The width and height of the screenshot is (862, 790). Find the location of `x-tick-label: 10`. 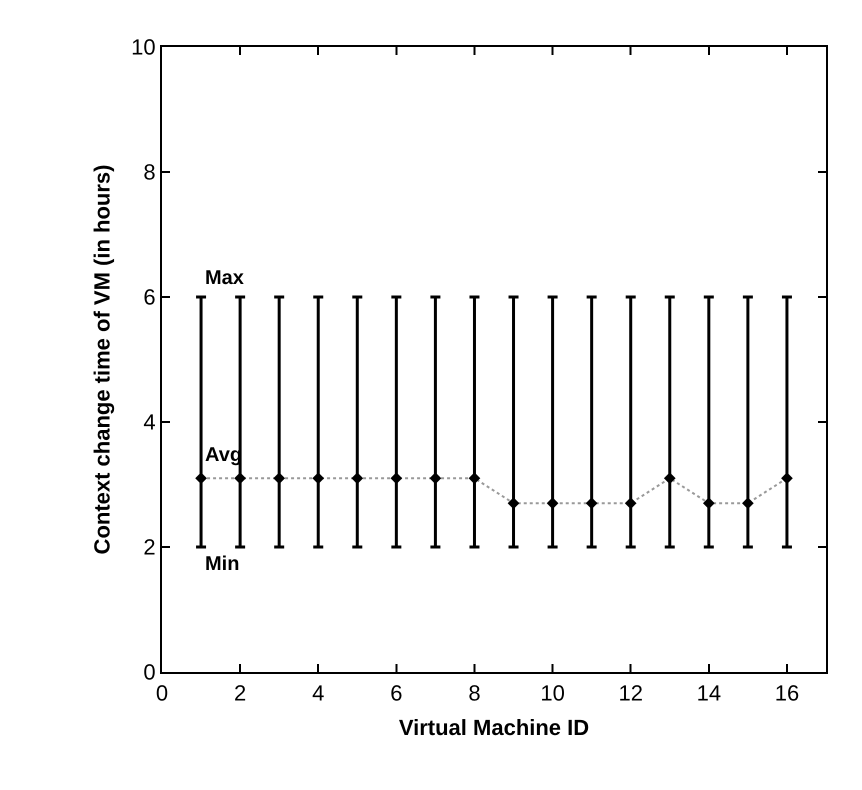

x-tick-label: 10 is located at coordinates (552, 693).